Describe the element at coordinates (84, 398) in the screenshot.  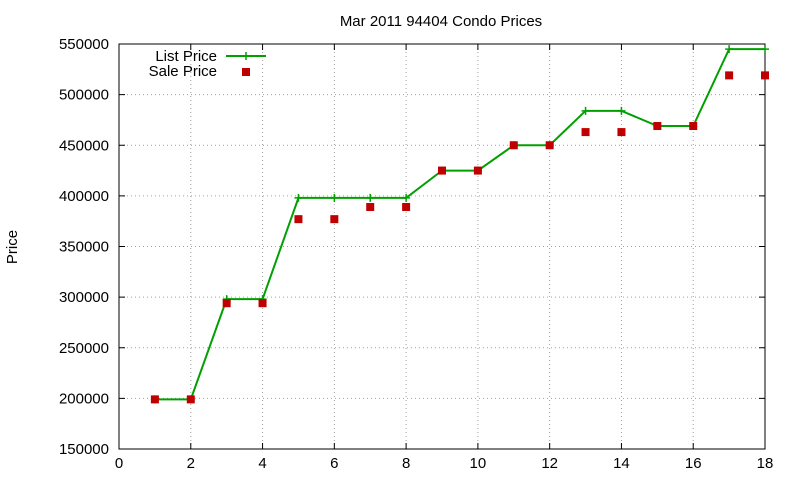
I see `y-tick-label: 200000` at that location.